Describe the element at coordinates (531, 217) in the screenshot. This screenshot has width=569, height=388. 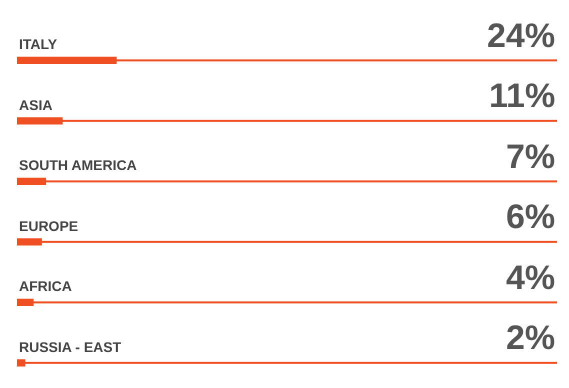
I see `data-label: 6%` at that location.